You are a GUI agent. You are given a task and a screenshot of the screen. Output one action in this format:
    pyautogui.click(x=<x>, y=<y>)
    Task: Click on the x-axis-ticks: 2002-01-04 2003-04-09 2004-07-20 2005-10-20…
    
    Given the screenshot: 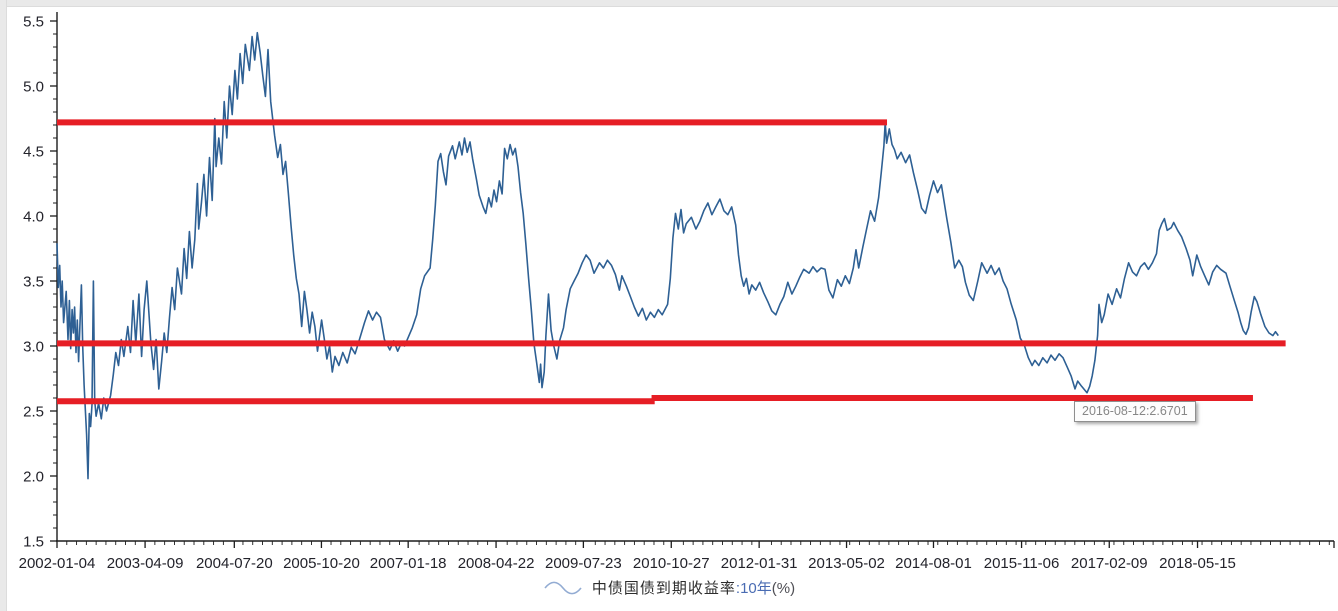 What is the action you would take?
    pyautogui.click(x=677, y=556)
    